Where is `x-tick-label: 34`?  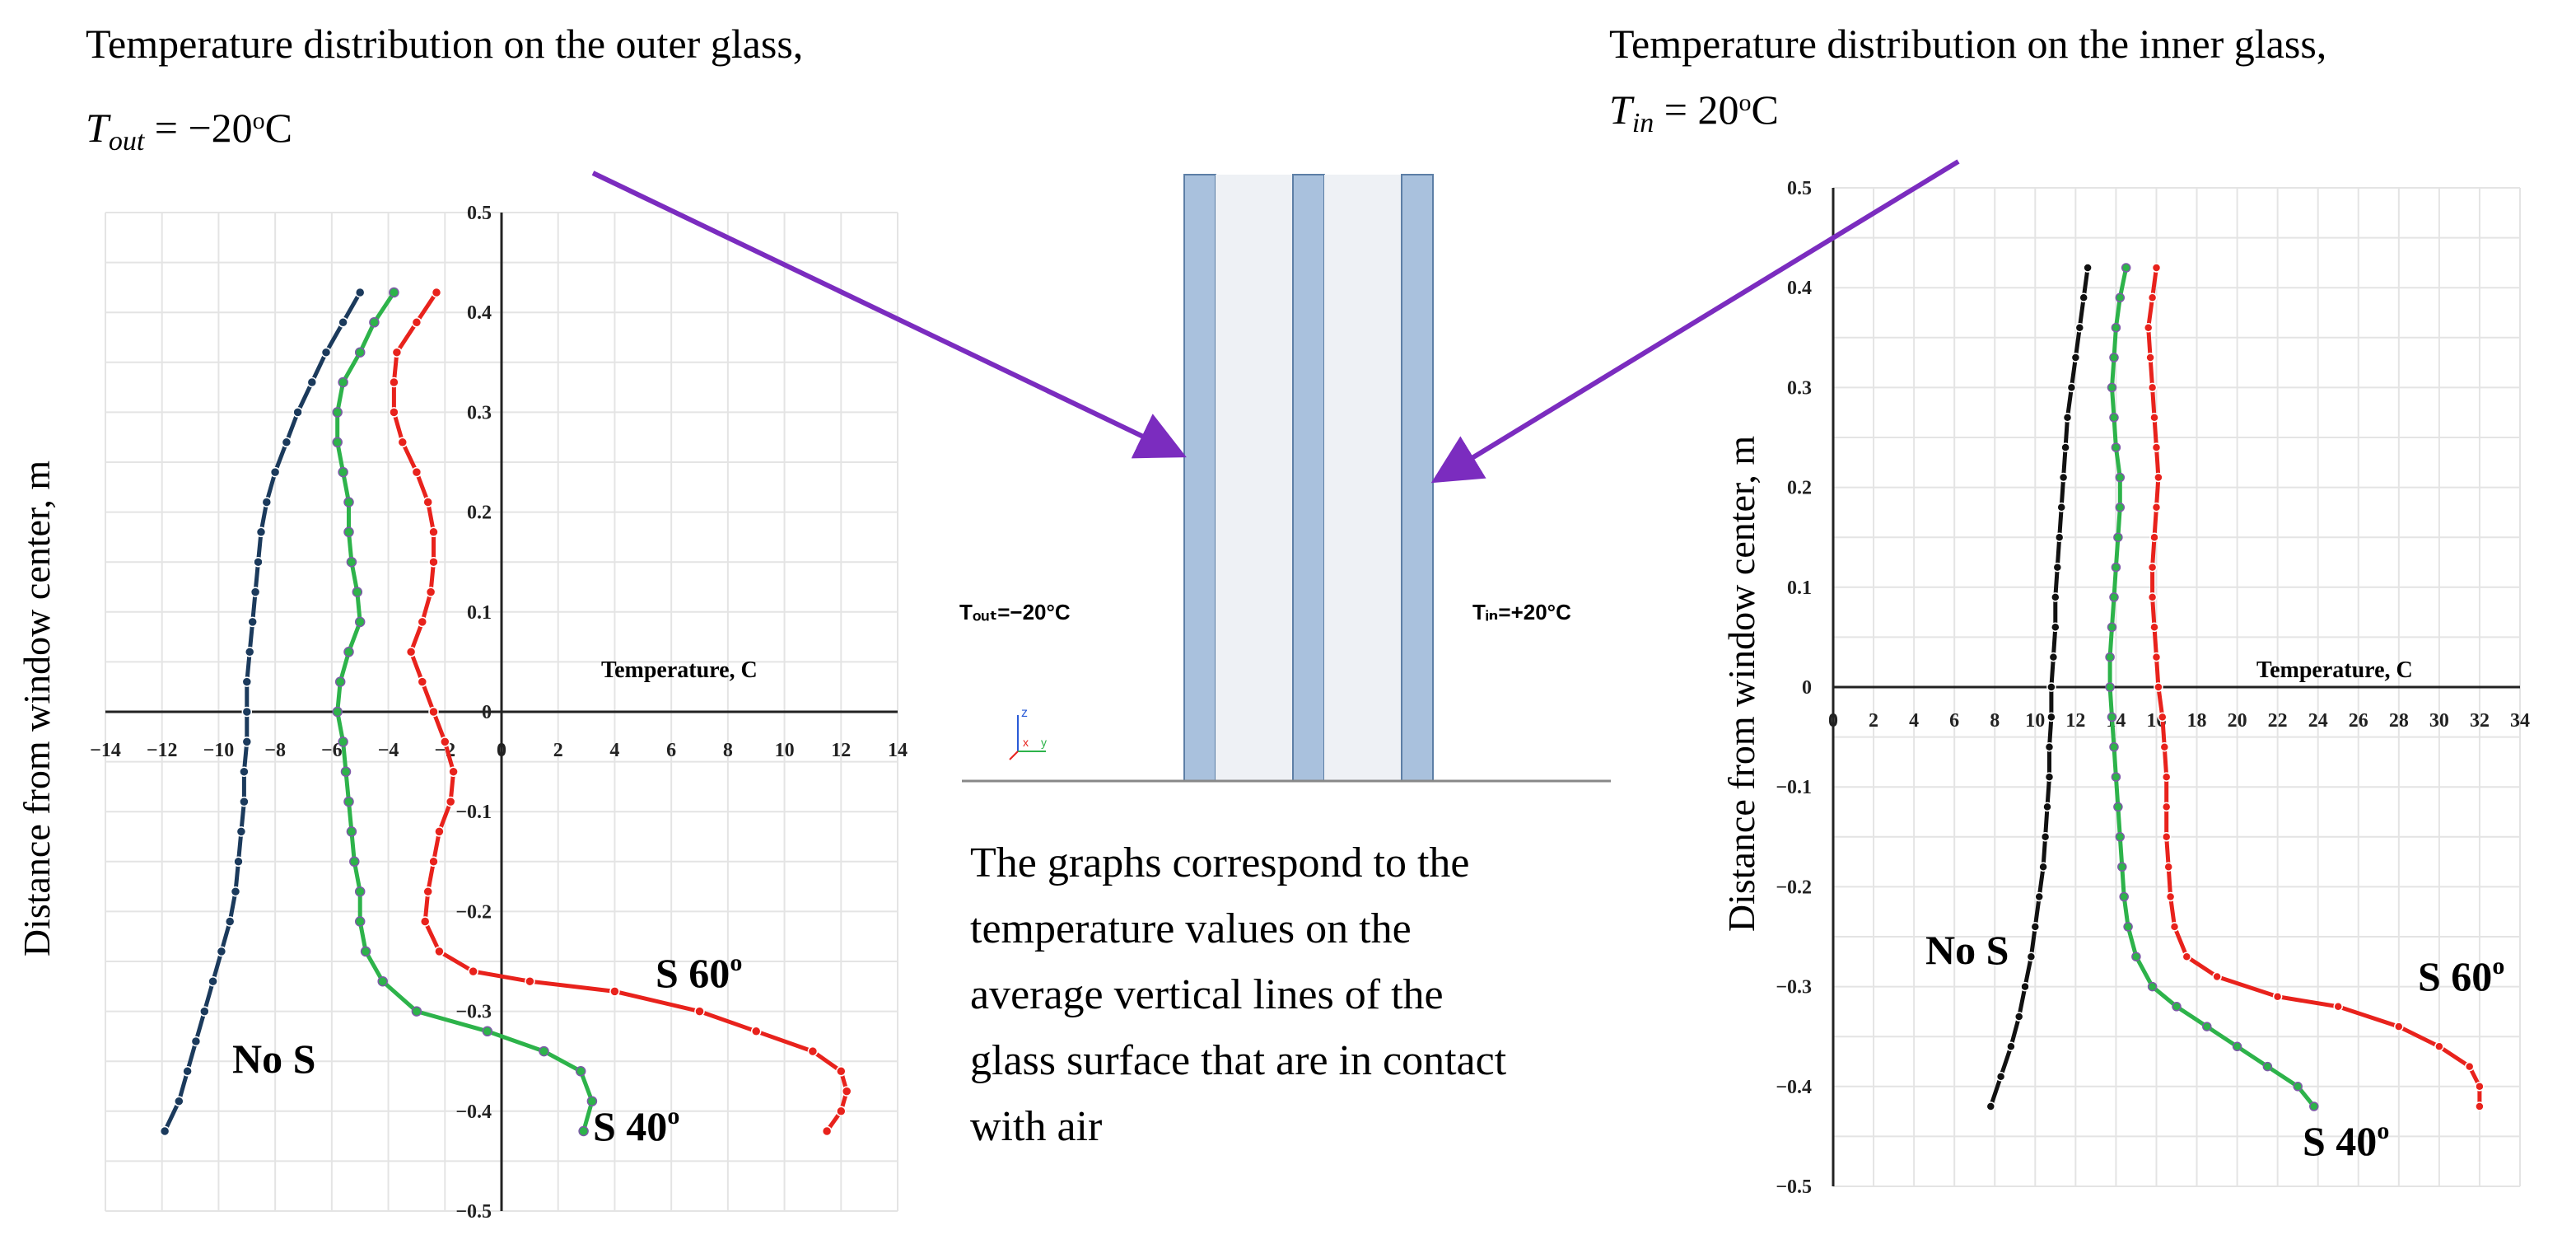 x-tick-label: 34 is located at coordinates (2520, 721).